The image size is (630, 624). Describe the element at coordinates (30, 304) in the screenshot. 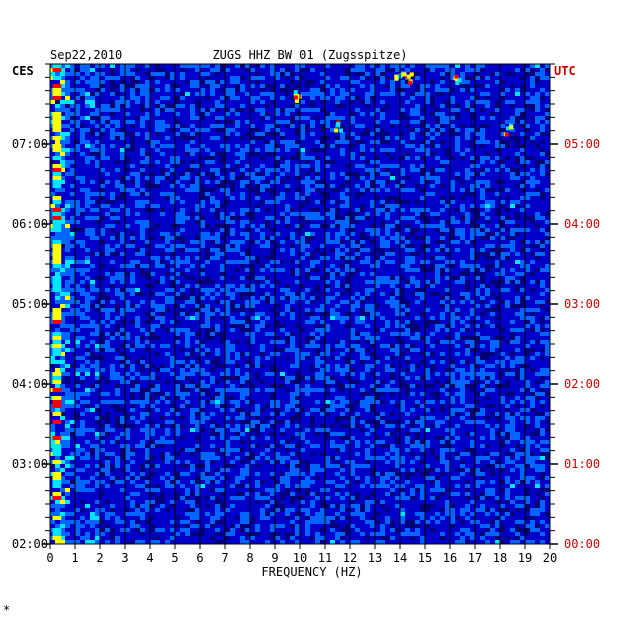

I see `y-left-tick-label: 05:00` at that location.